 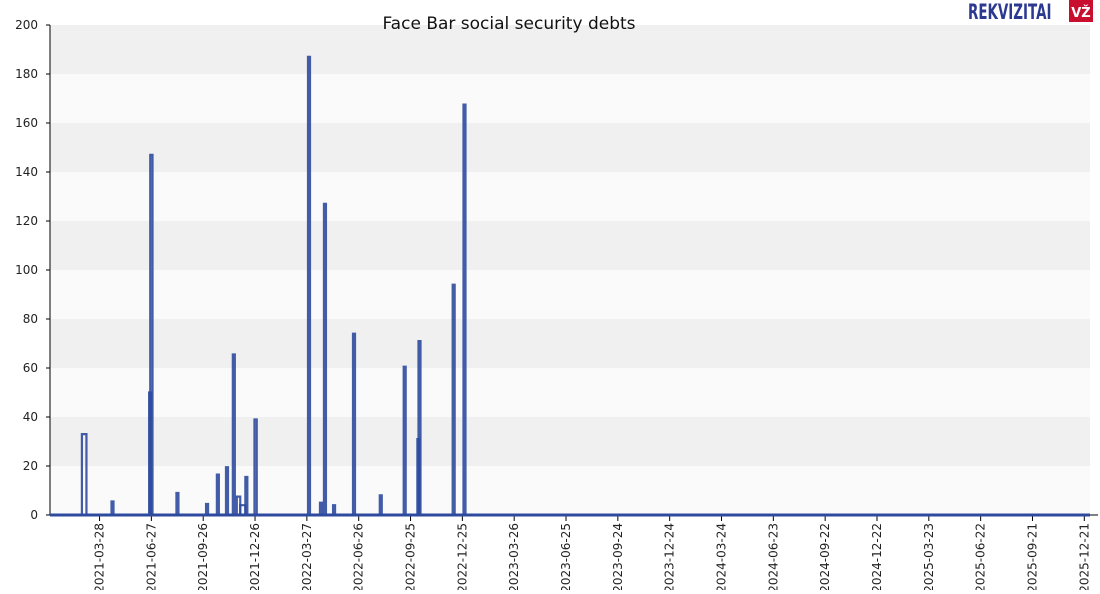 What do you see at coordinates (30, 466) in the screenshot?
I see `y-tick-label: 20` at bounding box center [30, 466].